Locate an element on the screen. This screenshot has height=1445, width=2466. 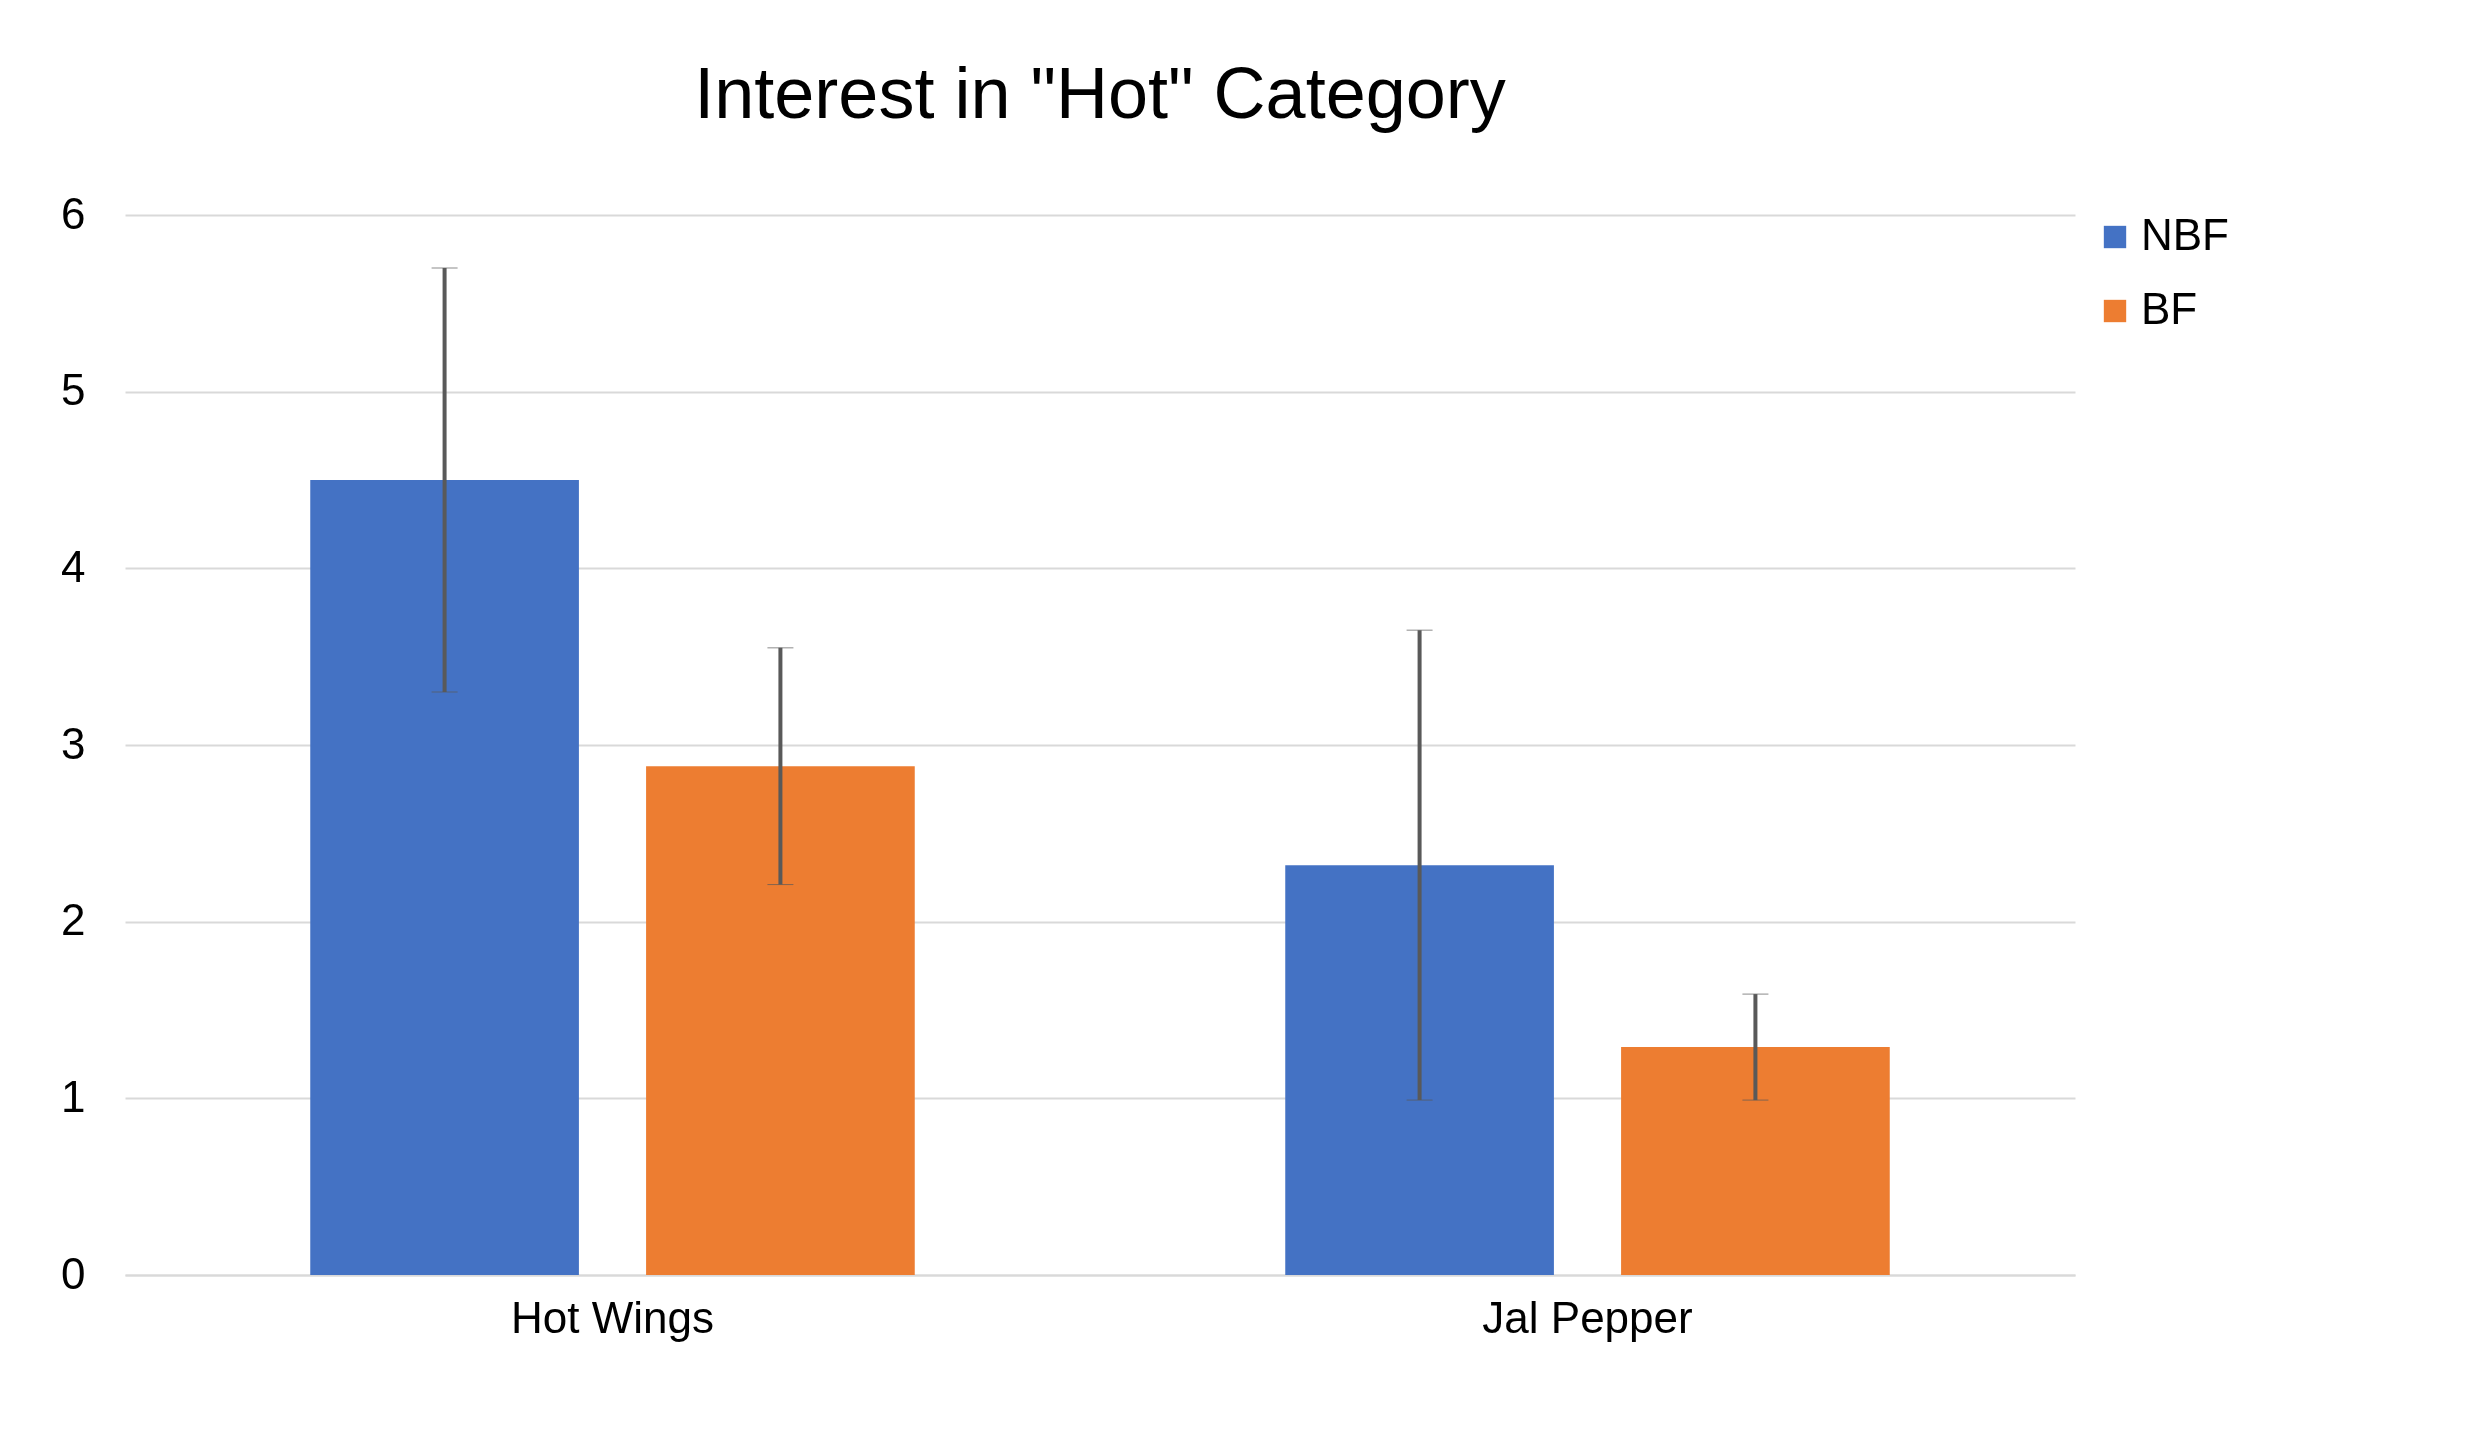
legend-label: NBF is located at coordinates (2185, 234).